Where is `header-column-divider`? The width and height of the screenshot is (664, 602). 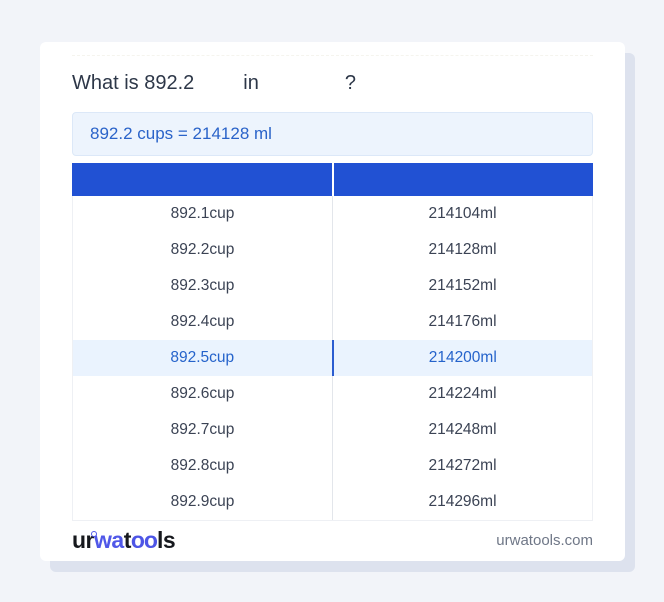
header-column-divider is located at coordinates (332, 179).